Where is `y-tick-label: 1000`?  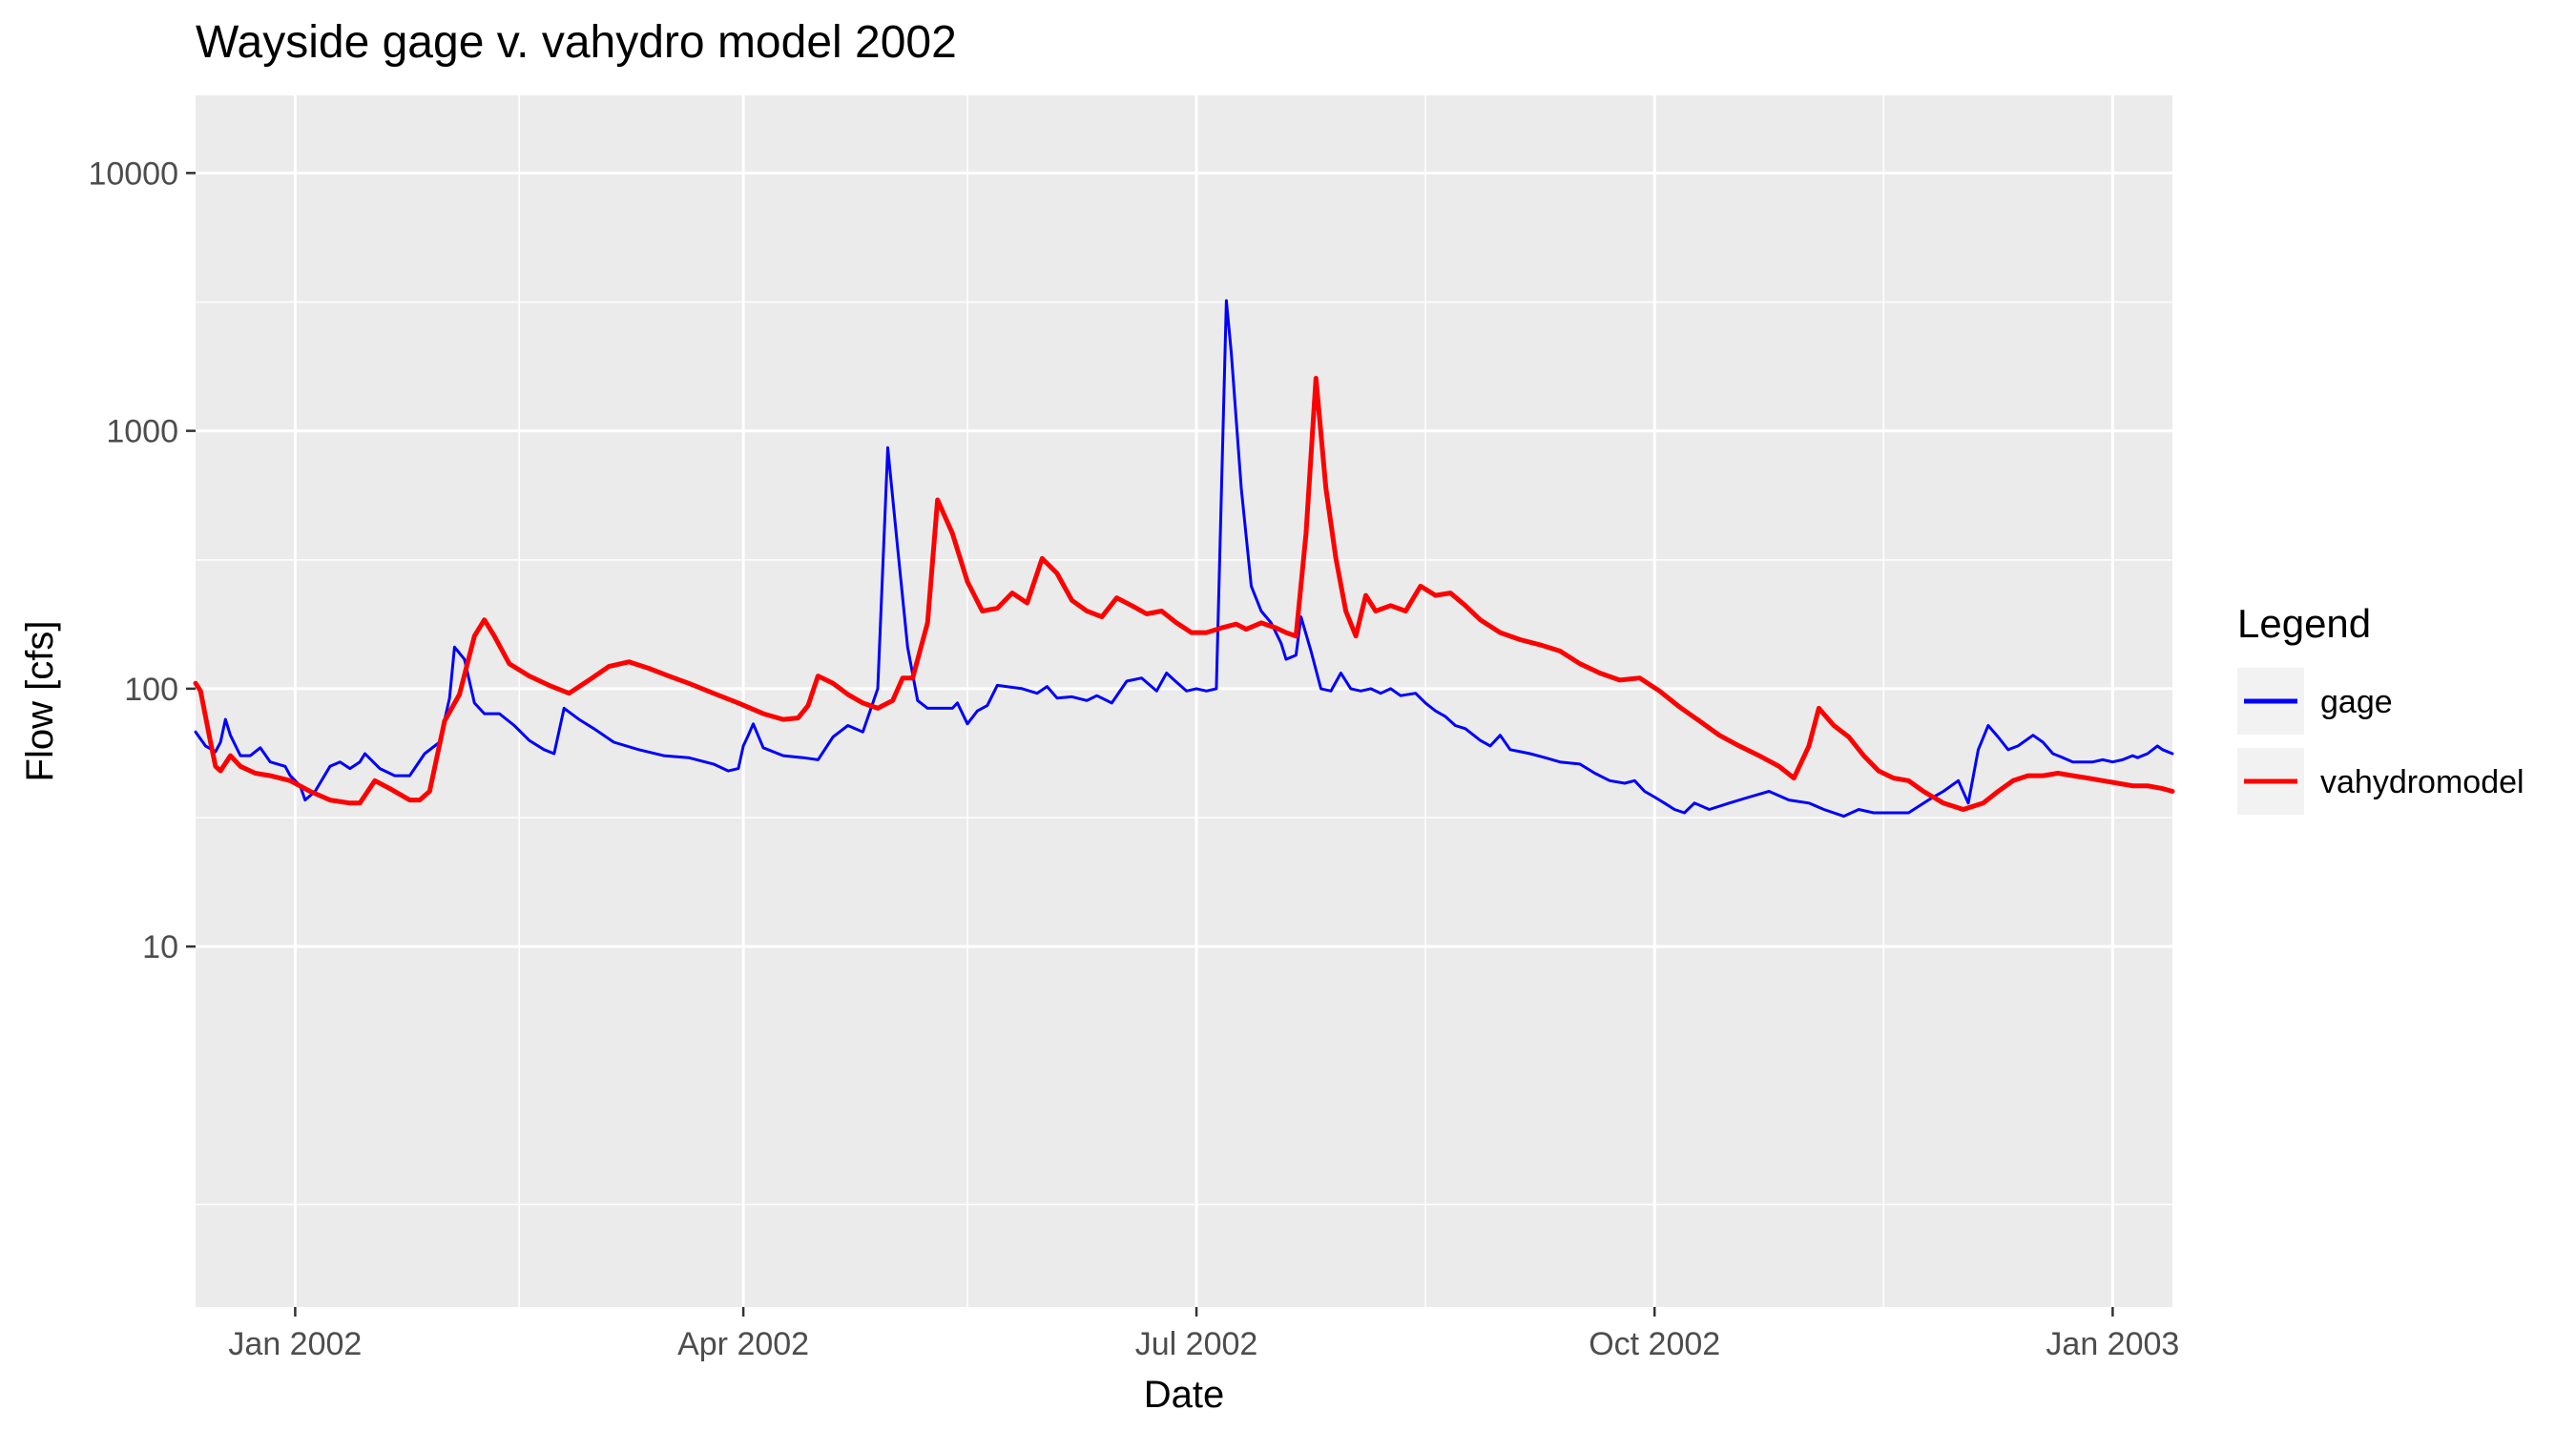 y-tick-label: 1000 is located at coordinates (142, 432).